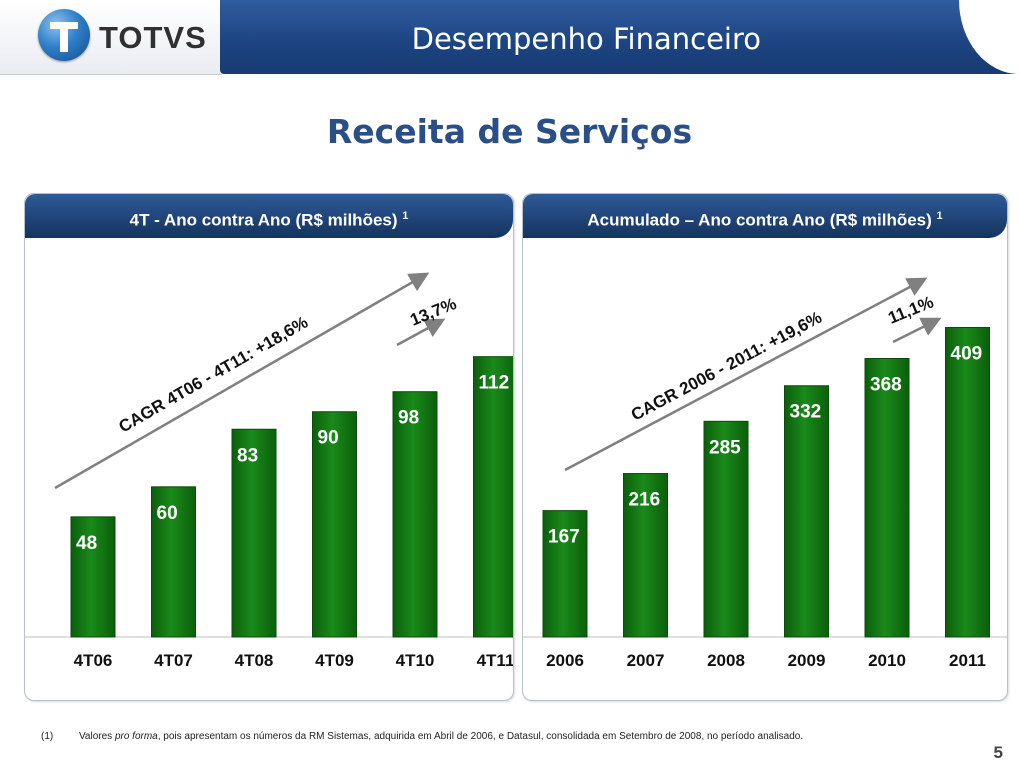 This screenshot has height=767, width=1019. What do you see at coordinates (415, 514) in the screenshot?
I see `bar-4T10` at bounding box center [415, 514].